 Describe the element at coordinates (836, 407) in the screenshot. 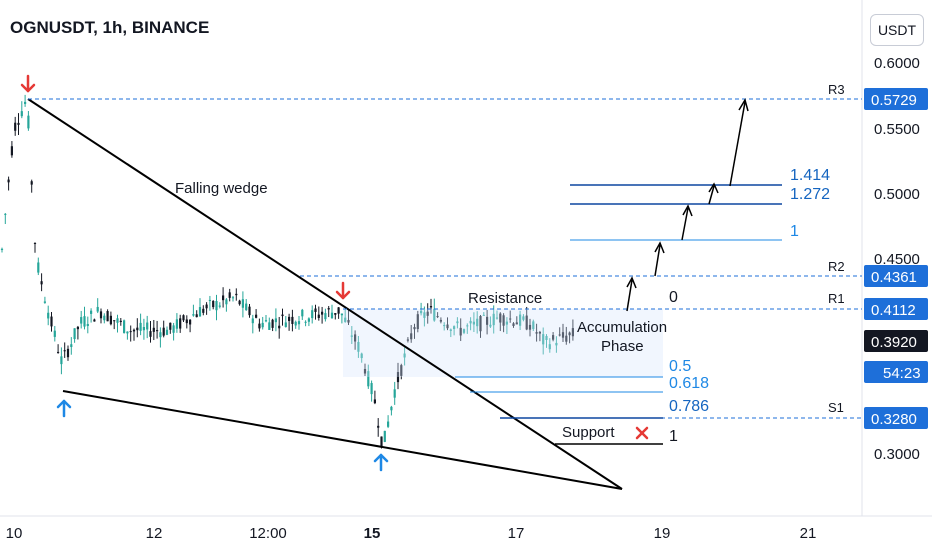

I see `s1-label: S1` at that location.